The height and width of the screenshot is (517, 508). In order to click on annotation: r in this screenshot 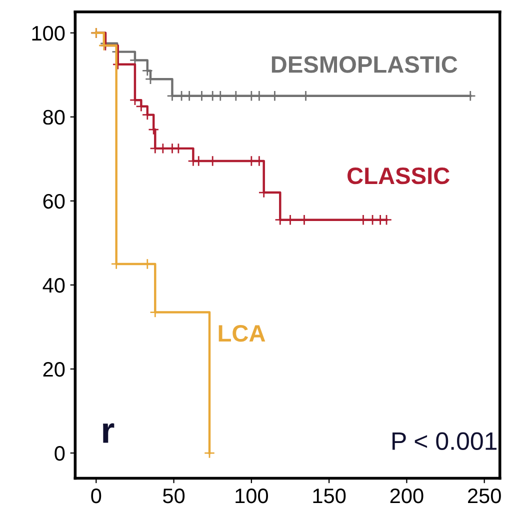, I will do `click(108, 433)`.